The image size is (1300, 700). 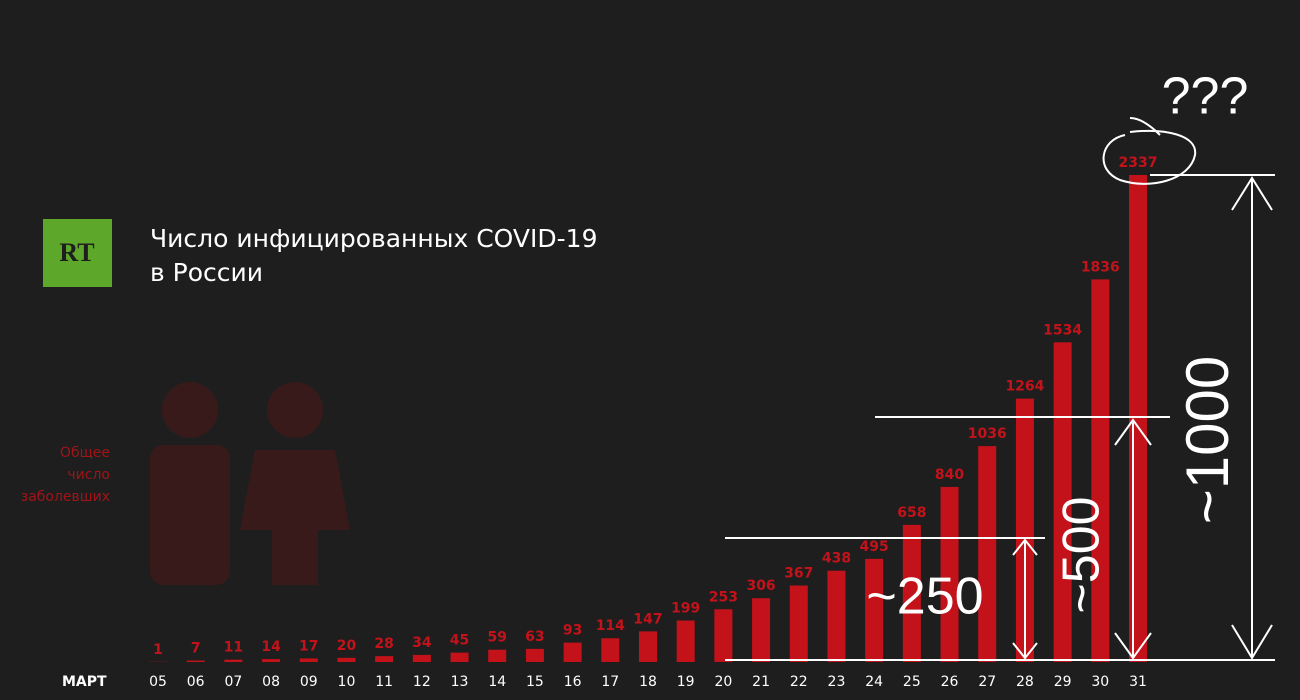 What do you see at coordinates (206, 272) in the screenshot?
I see `title: в России` at bounding box center [206, 272].